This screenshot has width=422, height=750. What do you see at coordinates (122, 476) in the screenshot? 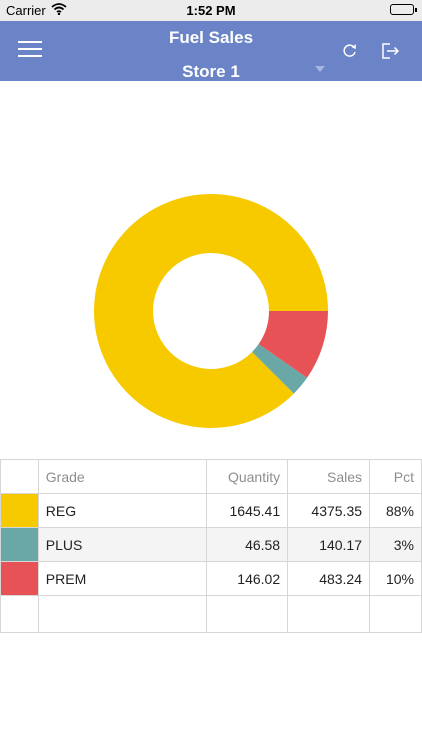
I see `grade-header: Grade` at bounding box center [122, 476].